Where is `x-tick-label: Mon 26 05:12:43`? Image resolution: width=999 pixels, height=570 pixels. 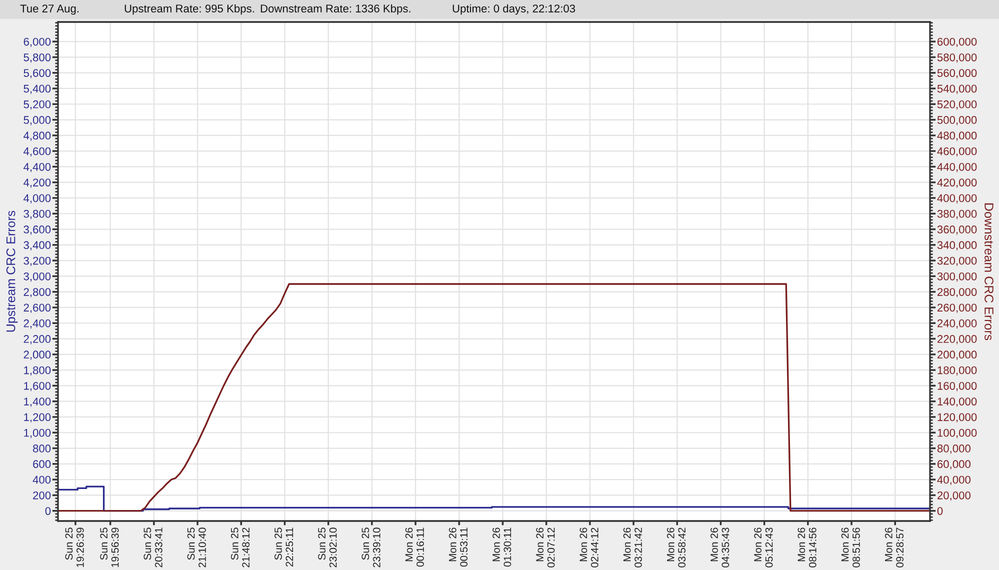
x-tick-label: Mon 26 05:12:43 is located at coordinates (763, 548).